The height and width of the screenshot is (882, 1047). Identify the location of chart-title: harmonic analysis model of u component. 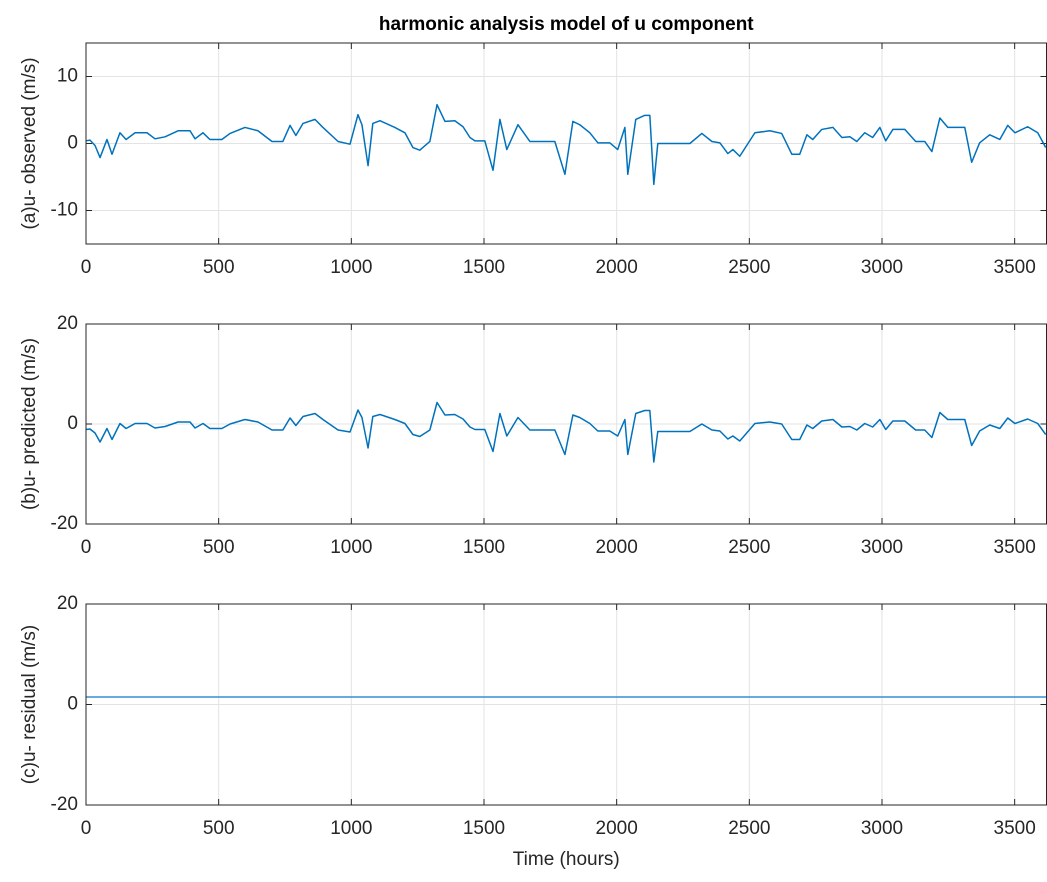
(566, 24).